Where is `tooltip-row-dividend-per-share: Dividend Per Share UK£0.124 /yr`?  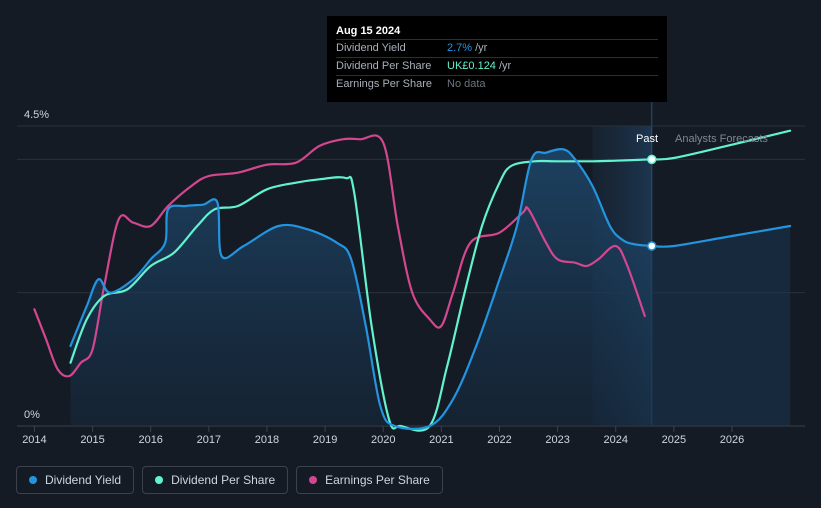
tooltip-row-dividend-per-share: Dividend Per Share UK£0.124 /yr is located at coordinates (497, 66).